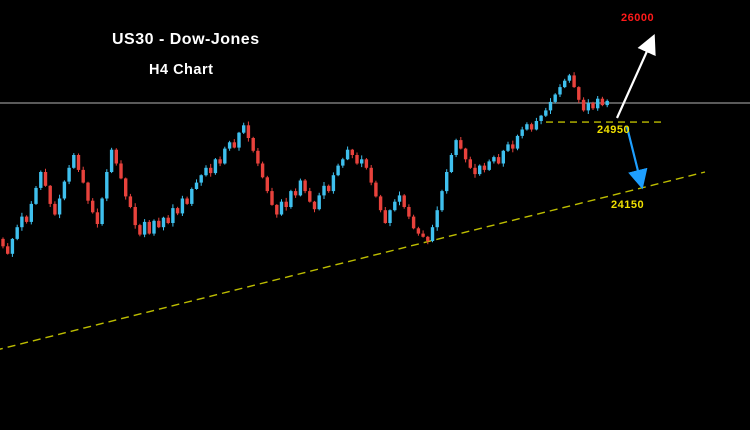 The image size is (750, 430). Describe the element at coordinates (181, 70) in the screenshot. I see `chart-subtitle: H4 Chart` at that location.